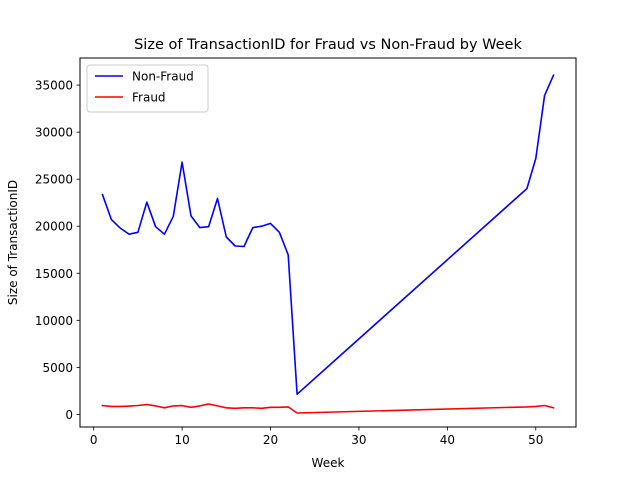 This screenshot has width=640, height=480. I want to click on y-tick-label: 10000, so click(54, 321).